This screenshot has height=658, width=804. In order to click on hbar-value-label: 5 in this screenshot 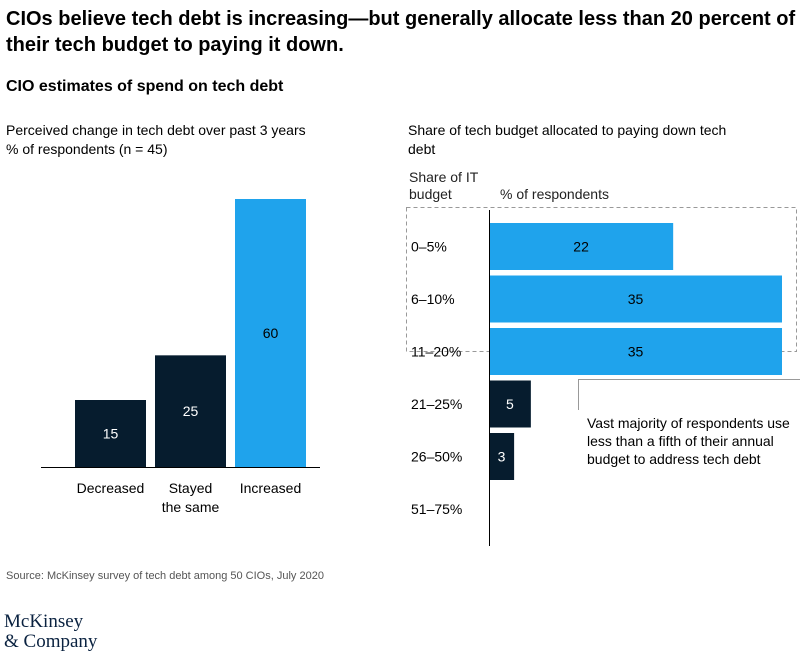, I will do `click(510, 404)`.